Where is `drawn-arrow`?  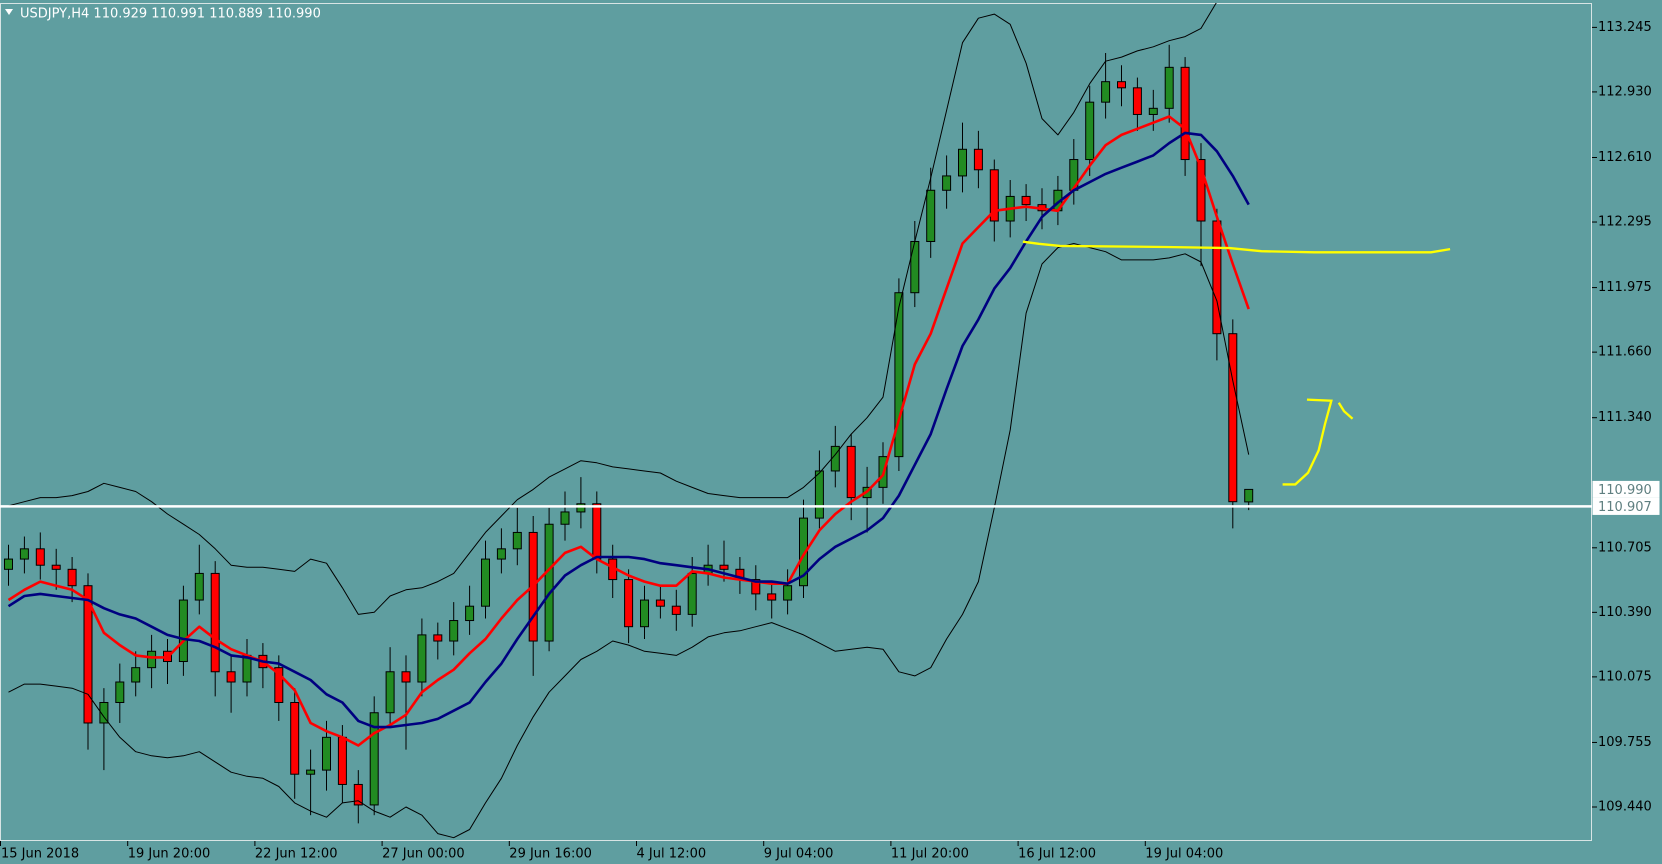
drawn-arrow is located at coordinates (1307, 442).